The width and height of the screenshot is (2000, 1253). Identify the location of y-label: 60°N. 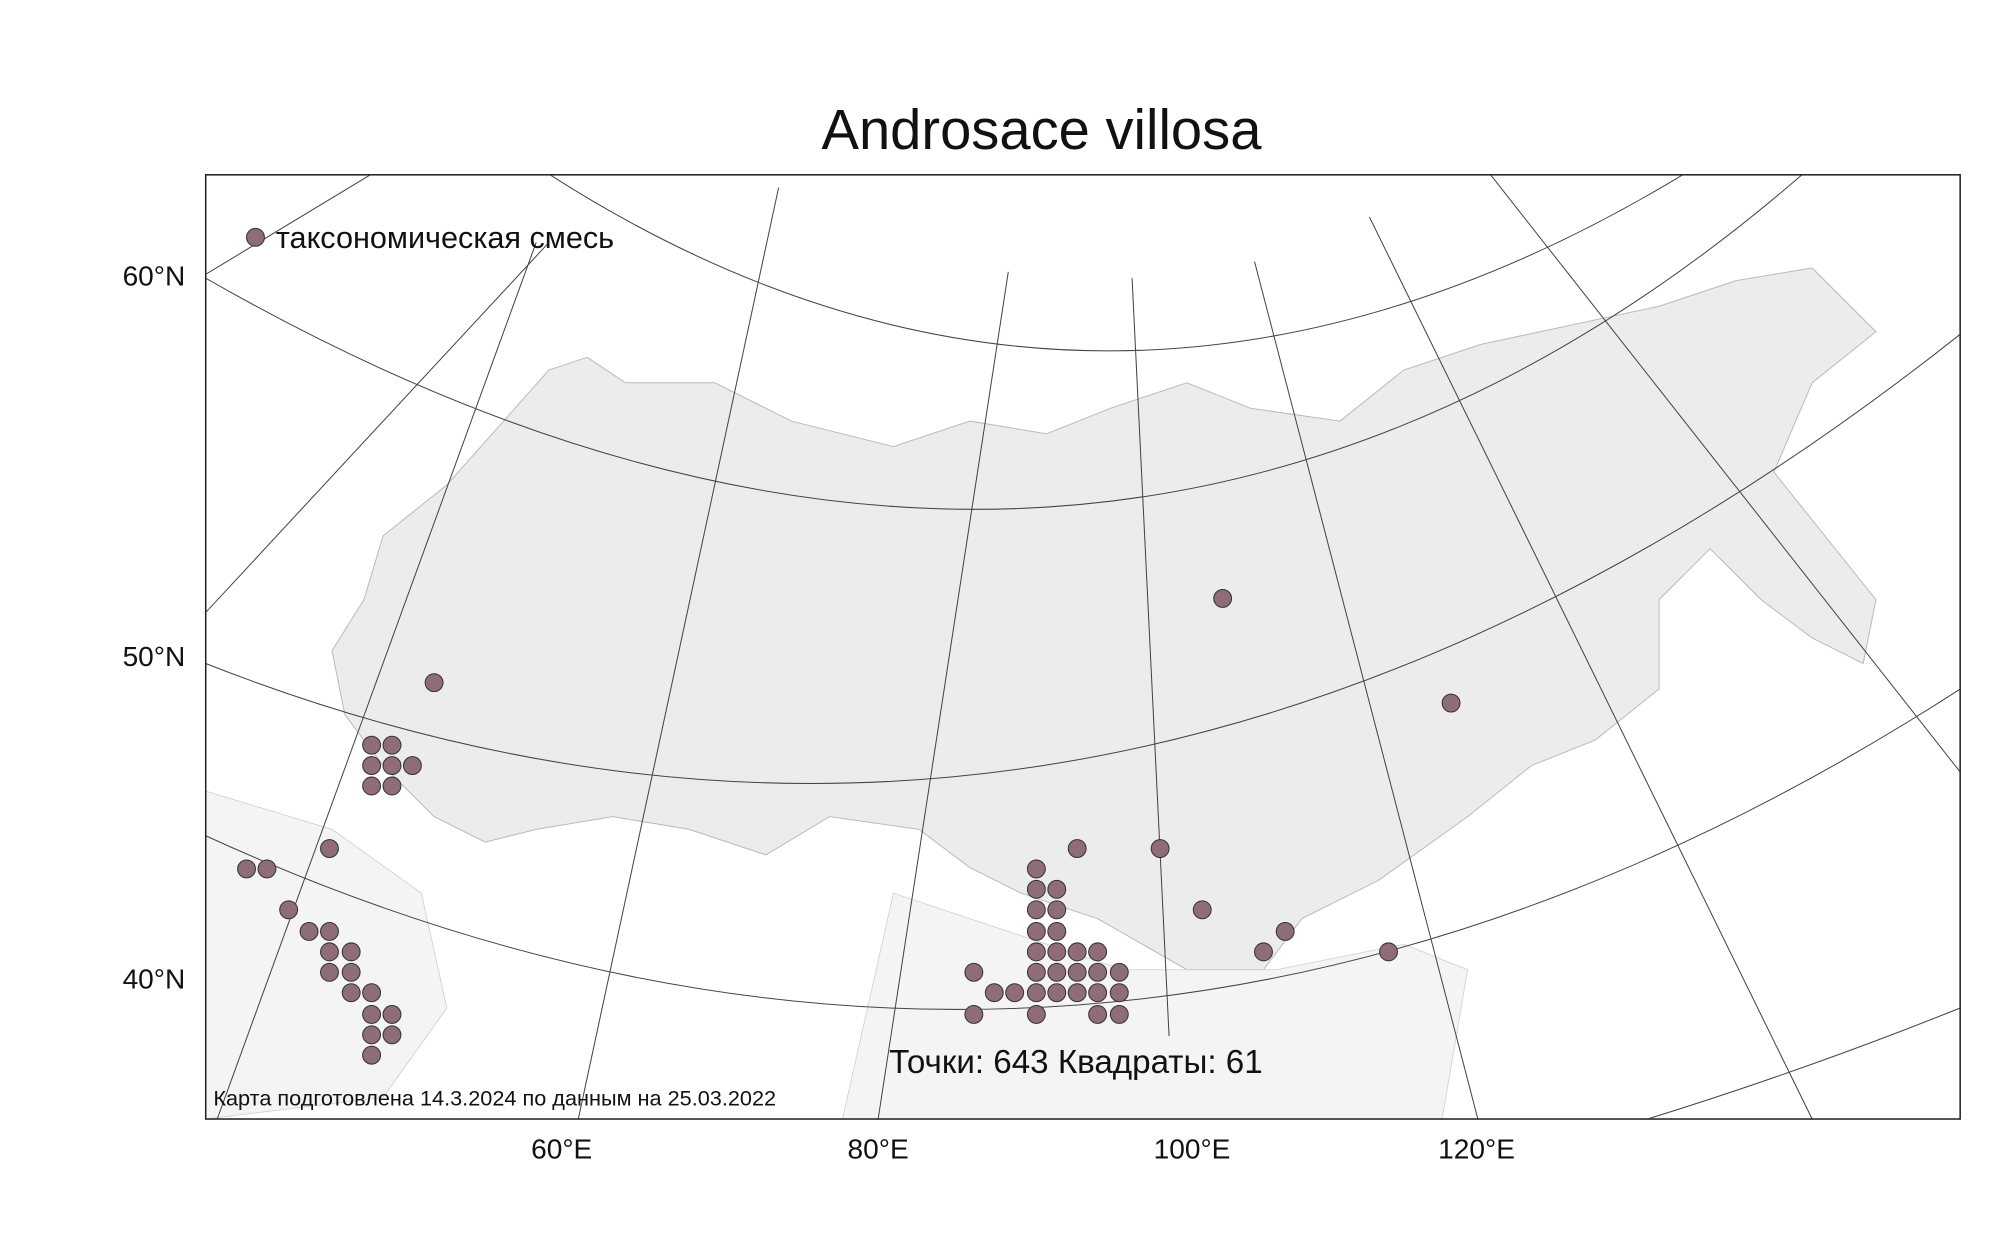
(154, 276).